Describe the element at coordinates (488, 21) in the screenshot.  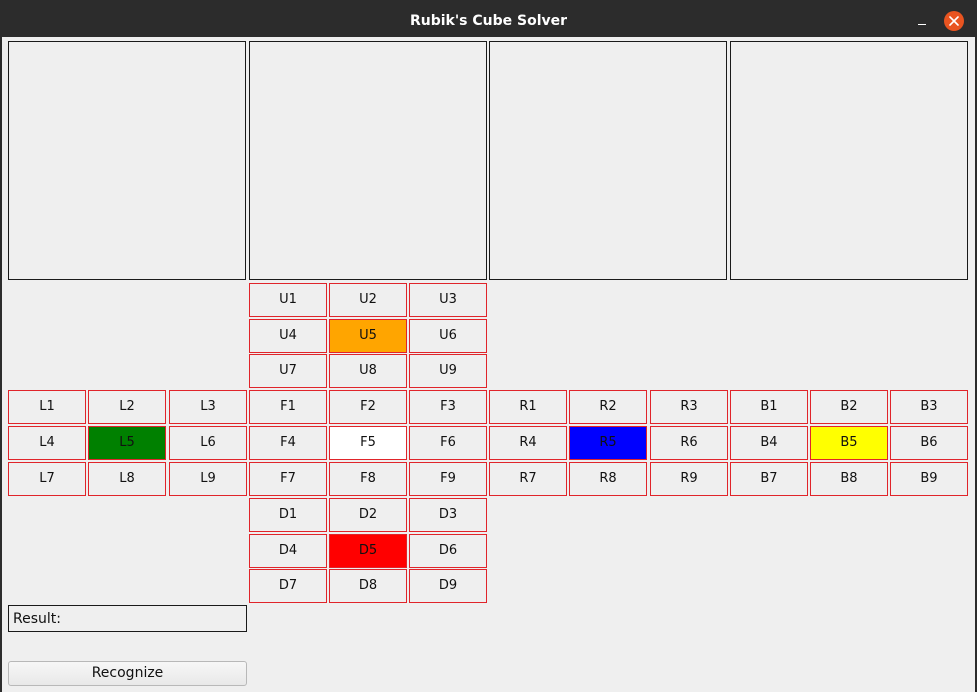
I see `window-title: Rubik's Cube Solver` at that location.